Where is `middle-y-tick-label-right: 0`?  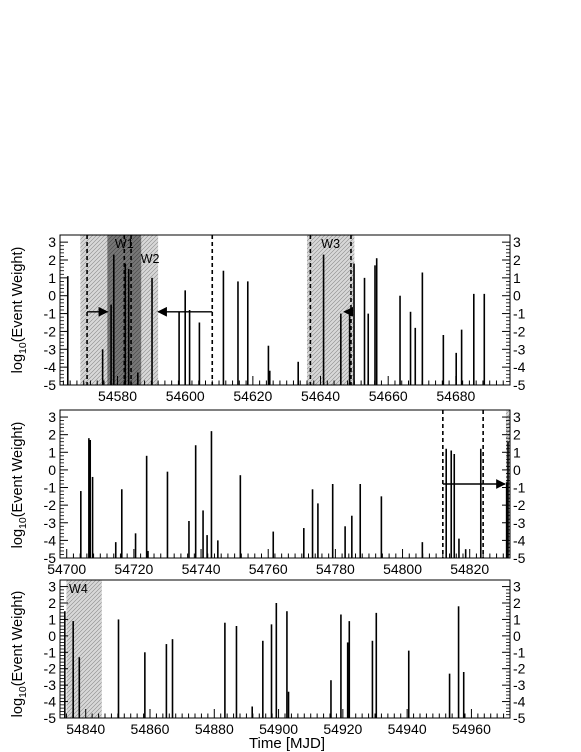
middle-y-tick-label-right: 0 is located at coordinates (517, 470).